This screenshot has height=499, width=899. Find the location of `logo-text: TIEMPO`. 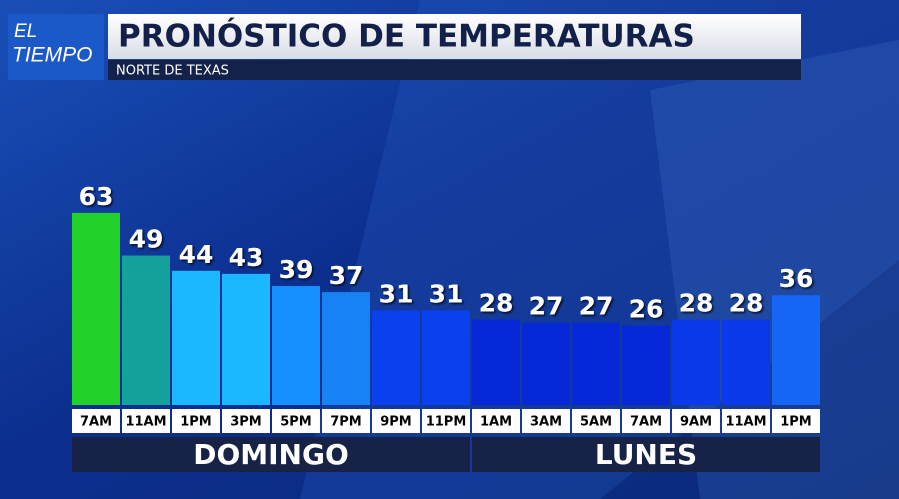

logo-text: TIEMPO is located at coordinates (52, 55).